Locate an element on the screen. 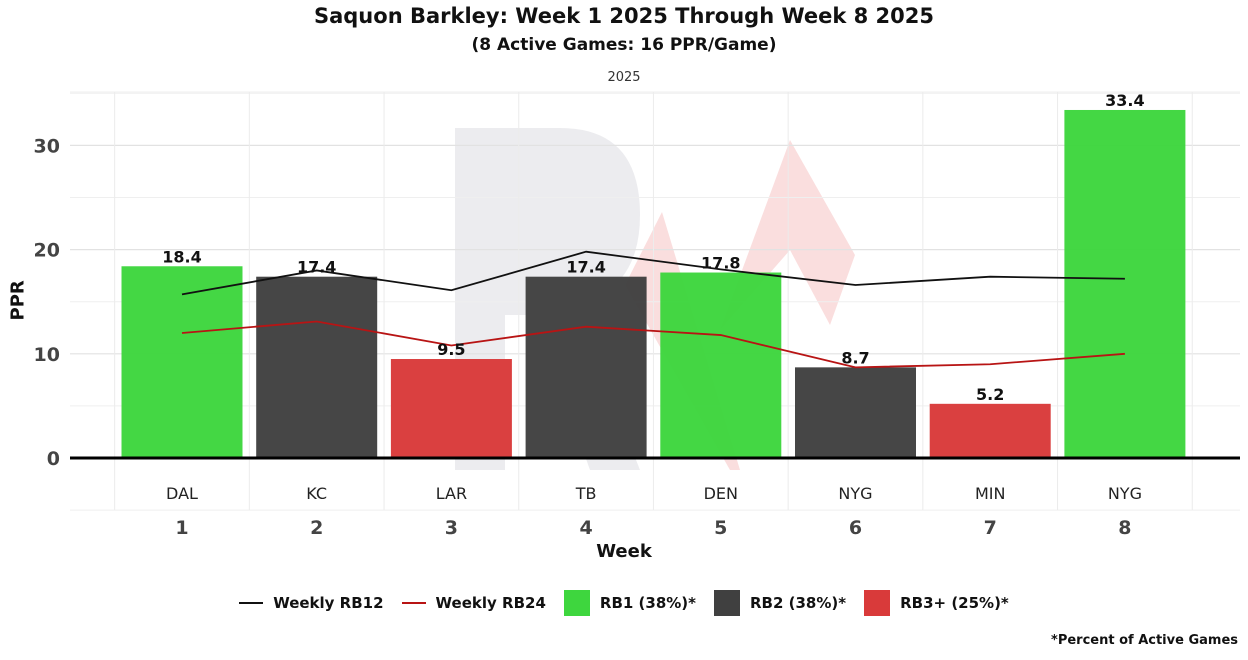 The height and width of the screenshot is (660, 1248). data-label: 18.4 is located at coordinates (181, 256).